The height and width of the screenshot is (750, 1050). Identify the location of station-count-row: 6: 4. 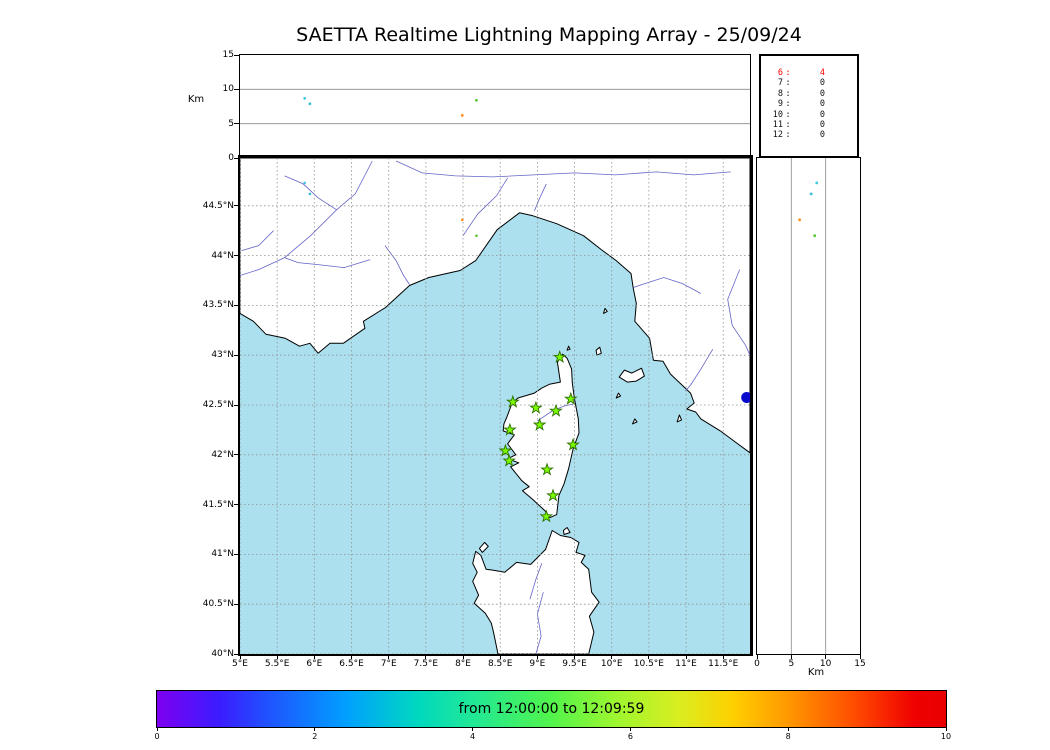
(809, 73).